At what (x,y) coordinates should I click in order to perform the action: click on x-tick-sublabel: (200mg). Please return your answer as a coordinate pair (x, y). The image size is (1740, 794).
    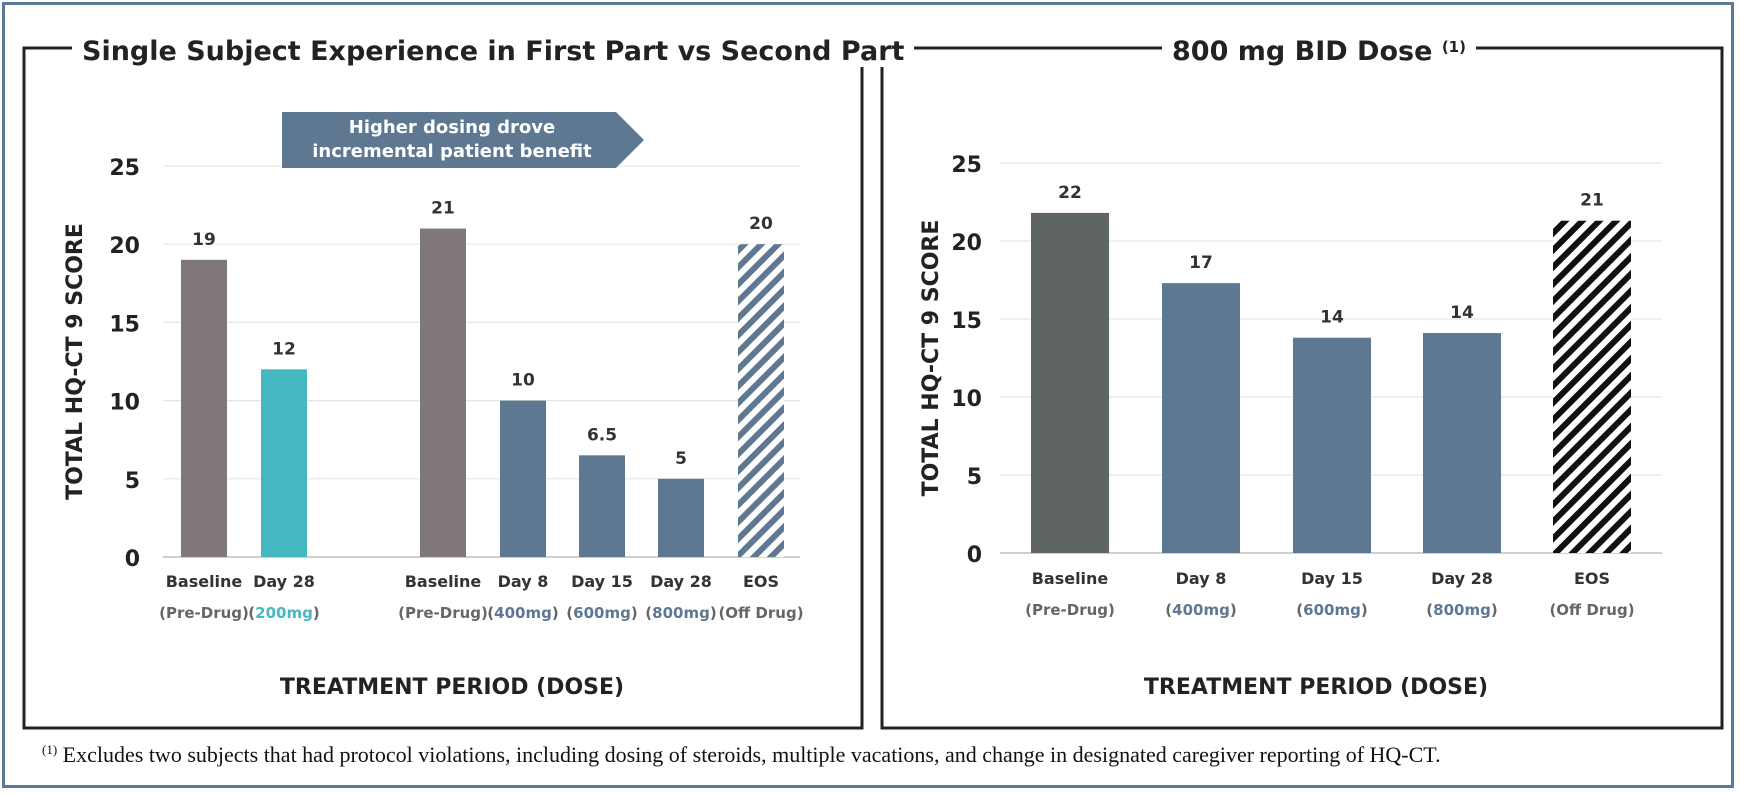
    Looking at the image, I should click on (283, 613).